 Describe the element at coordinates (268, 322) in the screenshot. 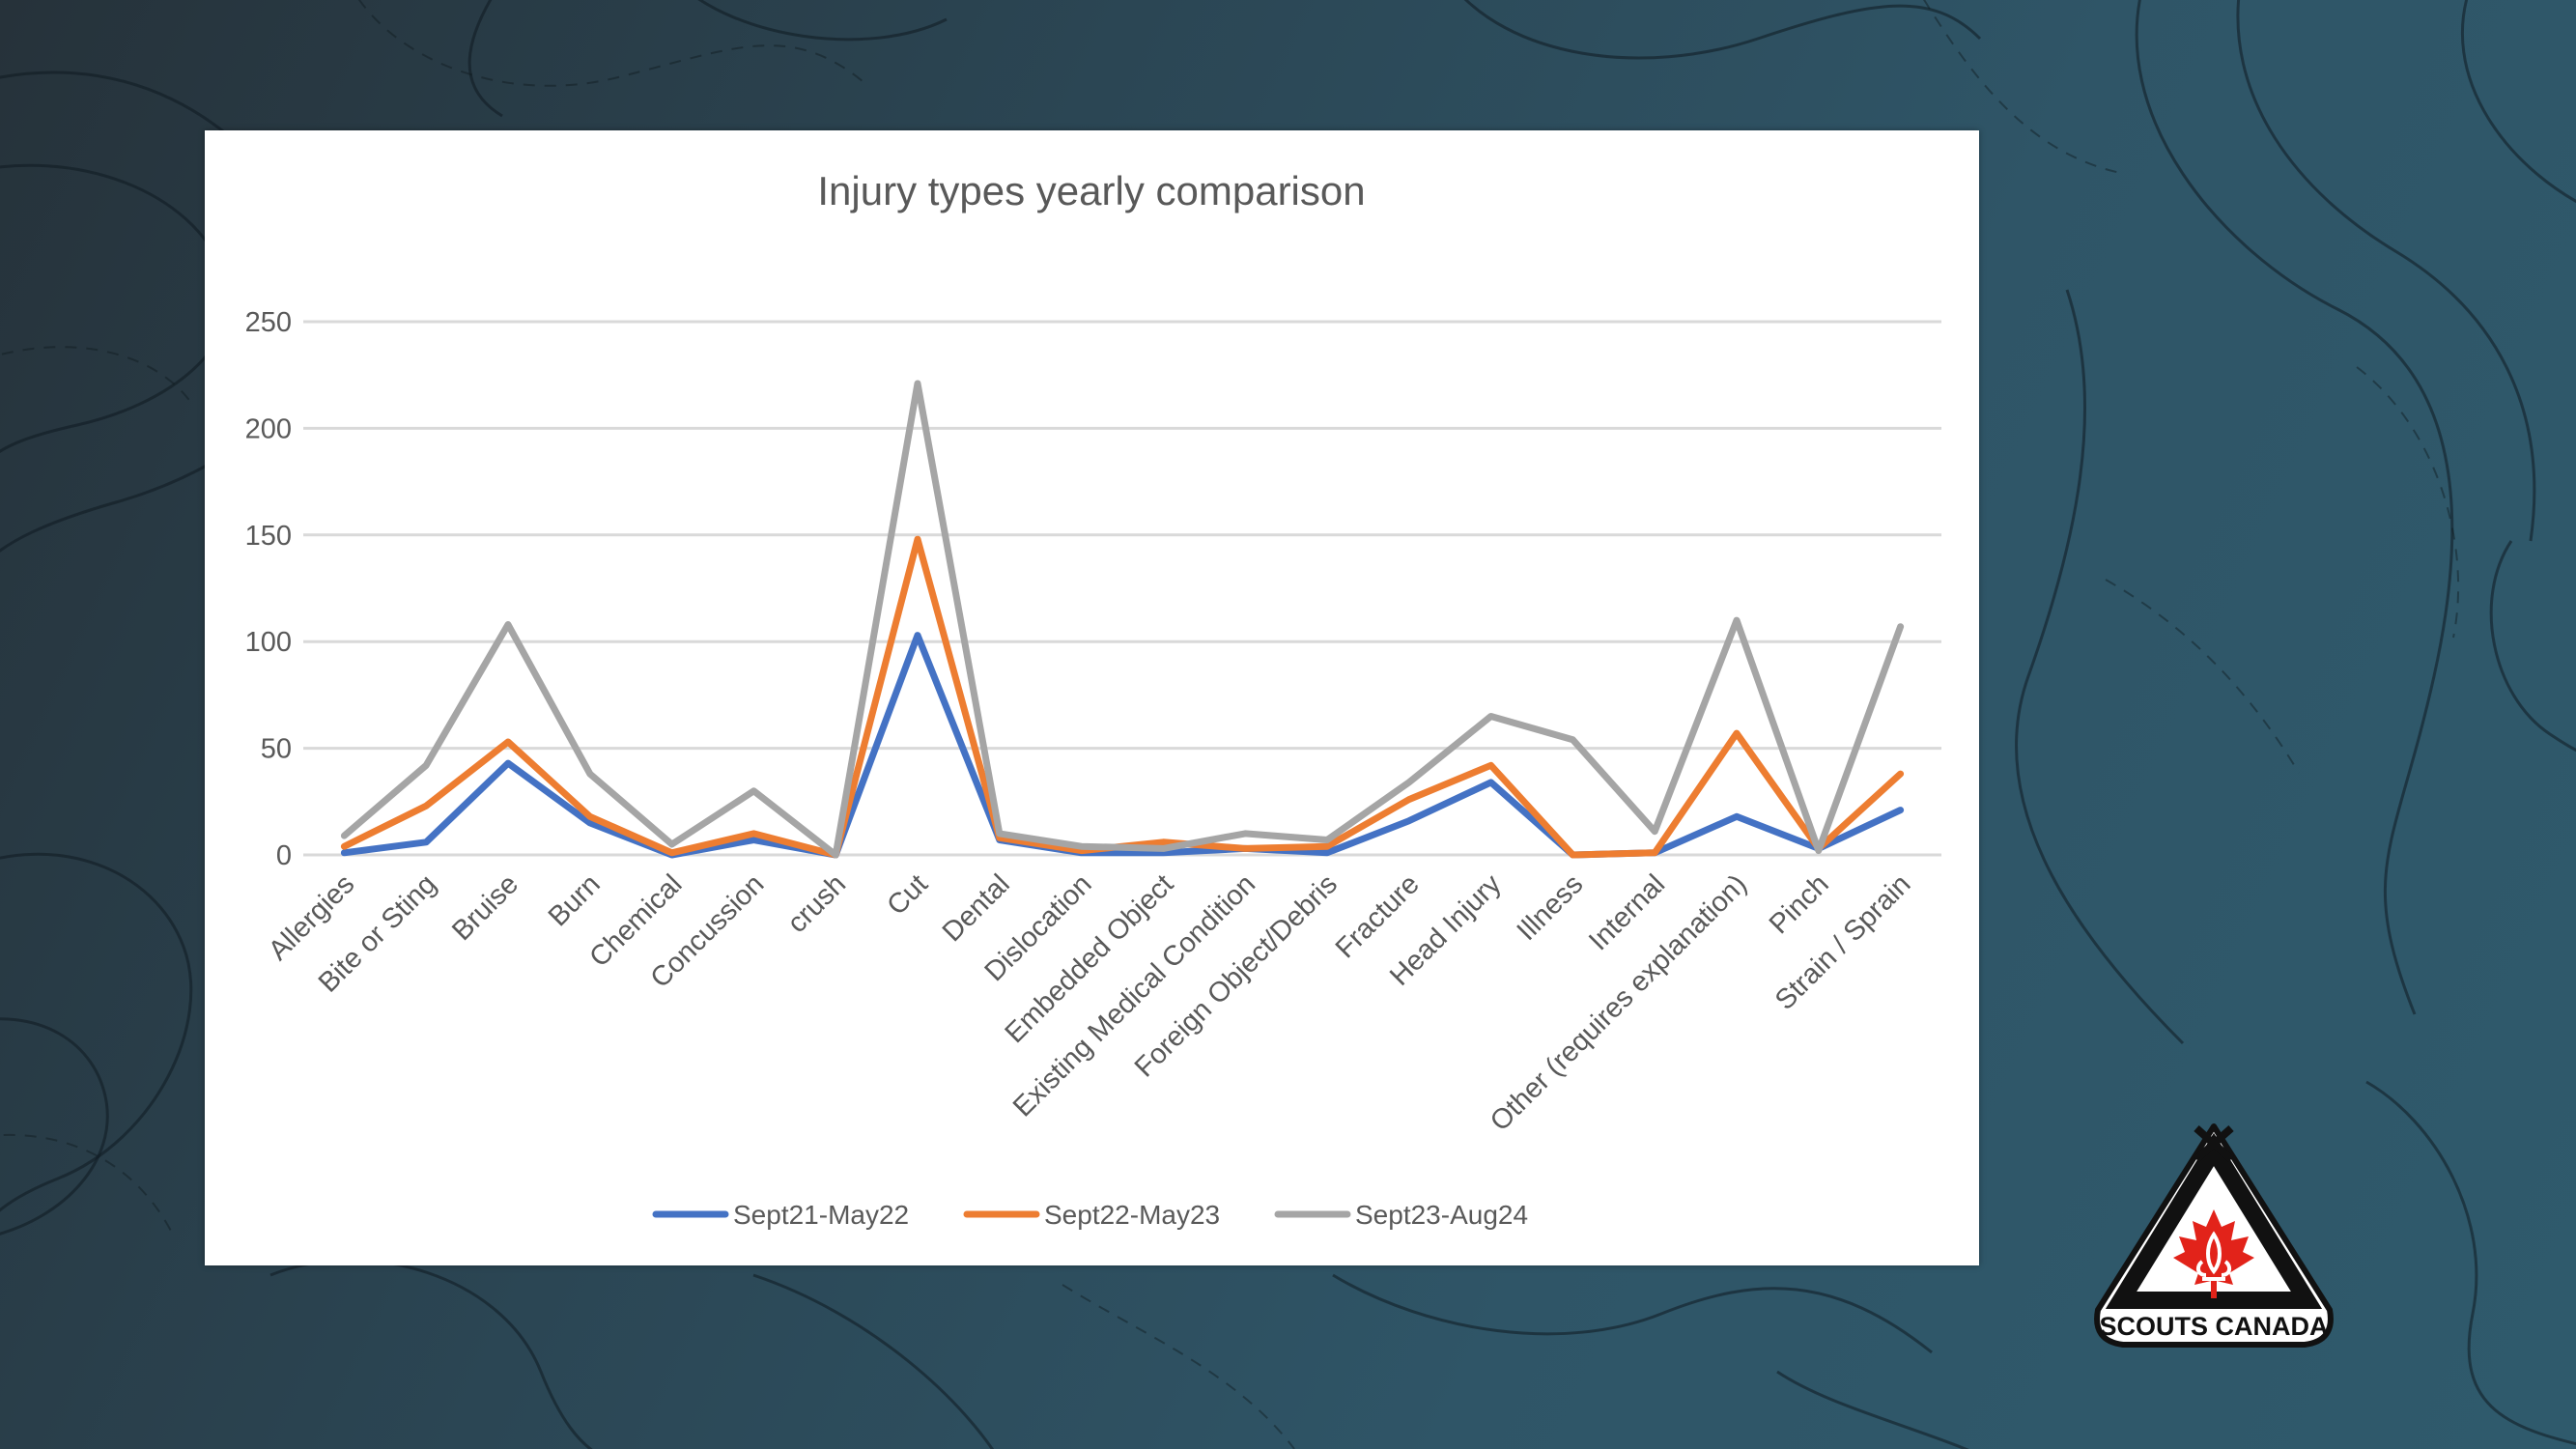

I see `y-tick-label: 250` at that location.